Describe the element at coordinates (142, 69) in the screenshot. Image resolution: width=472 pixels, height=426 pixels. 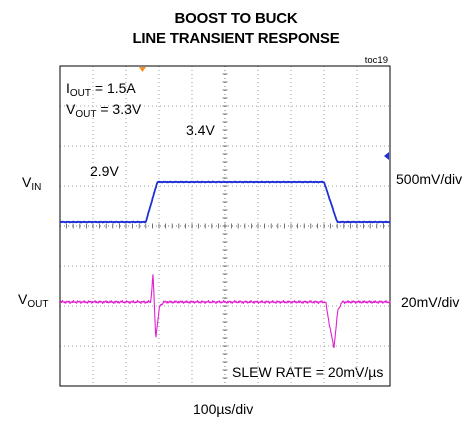
I see `trigger-marker-icon` at that location.